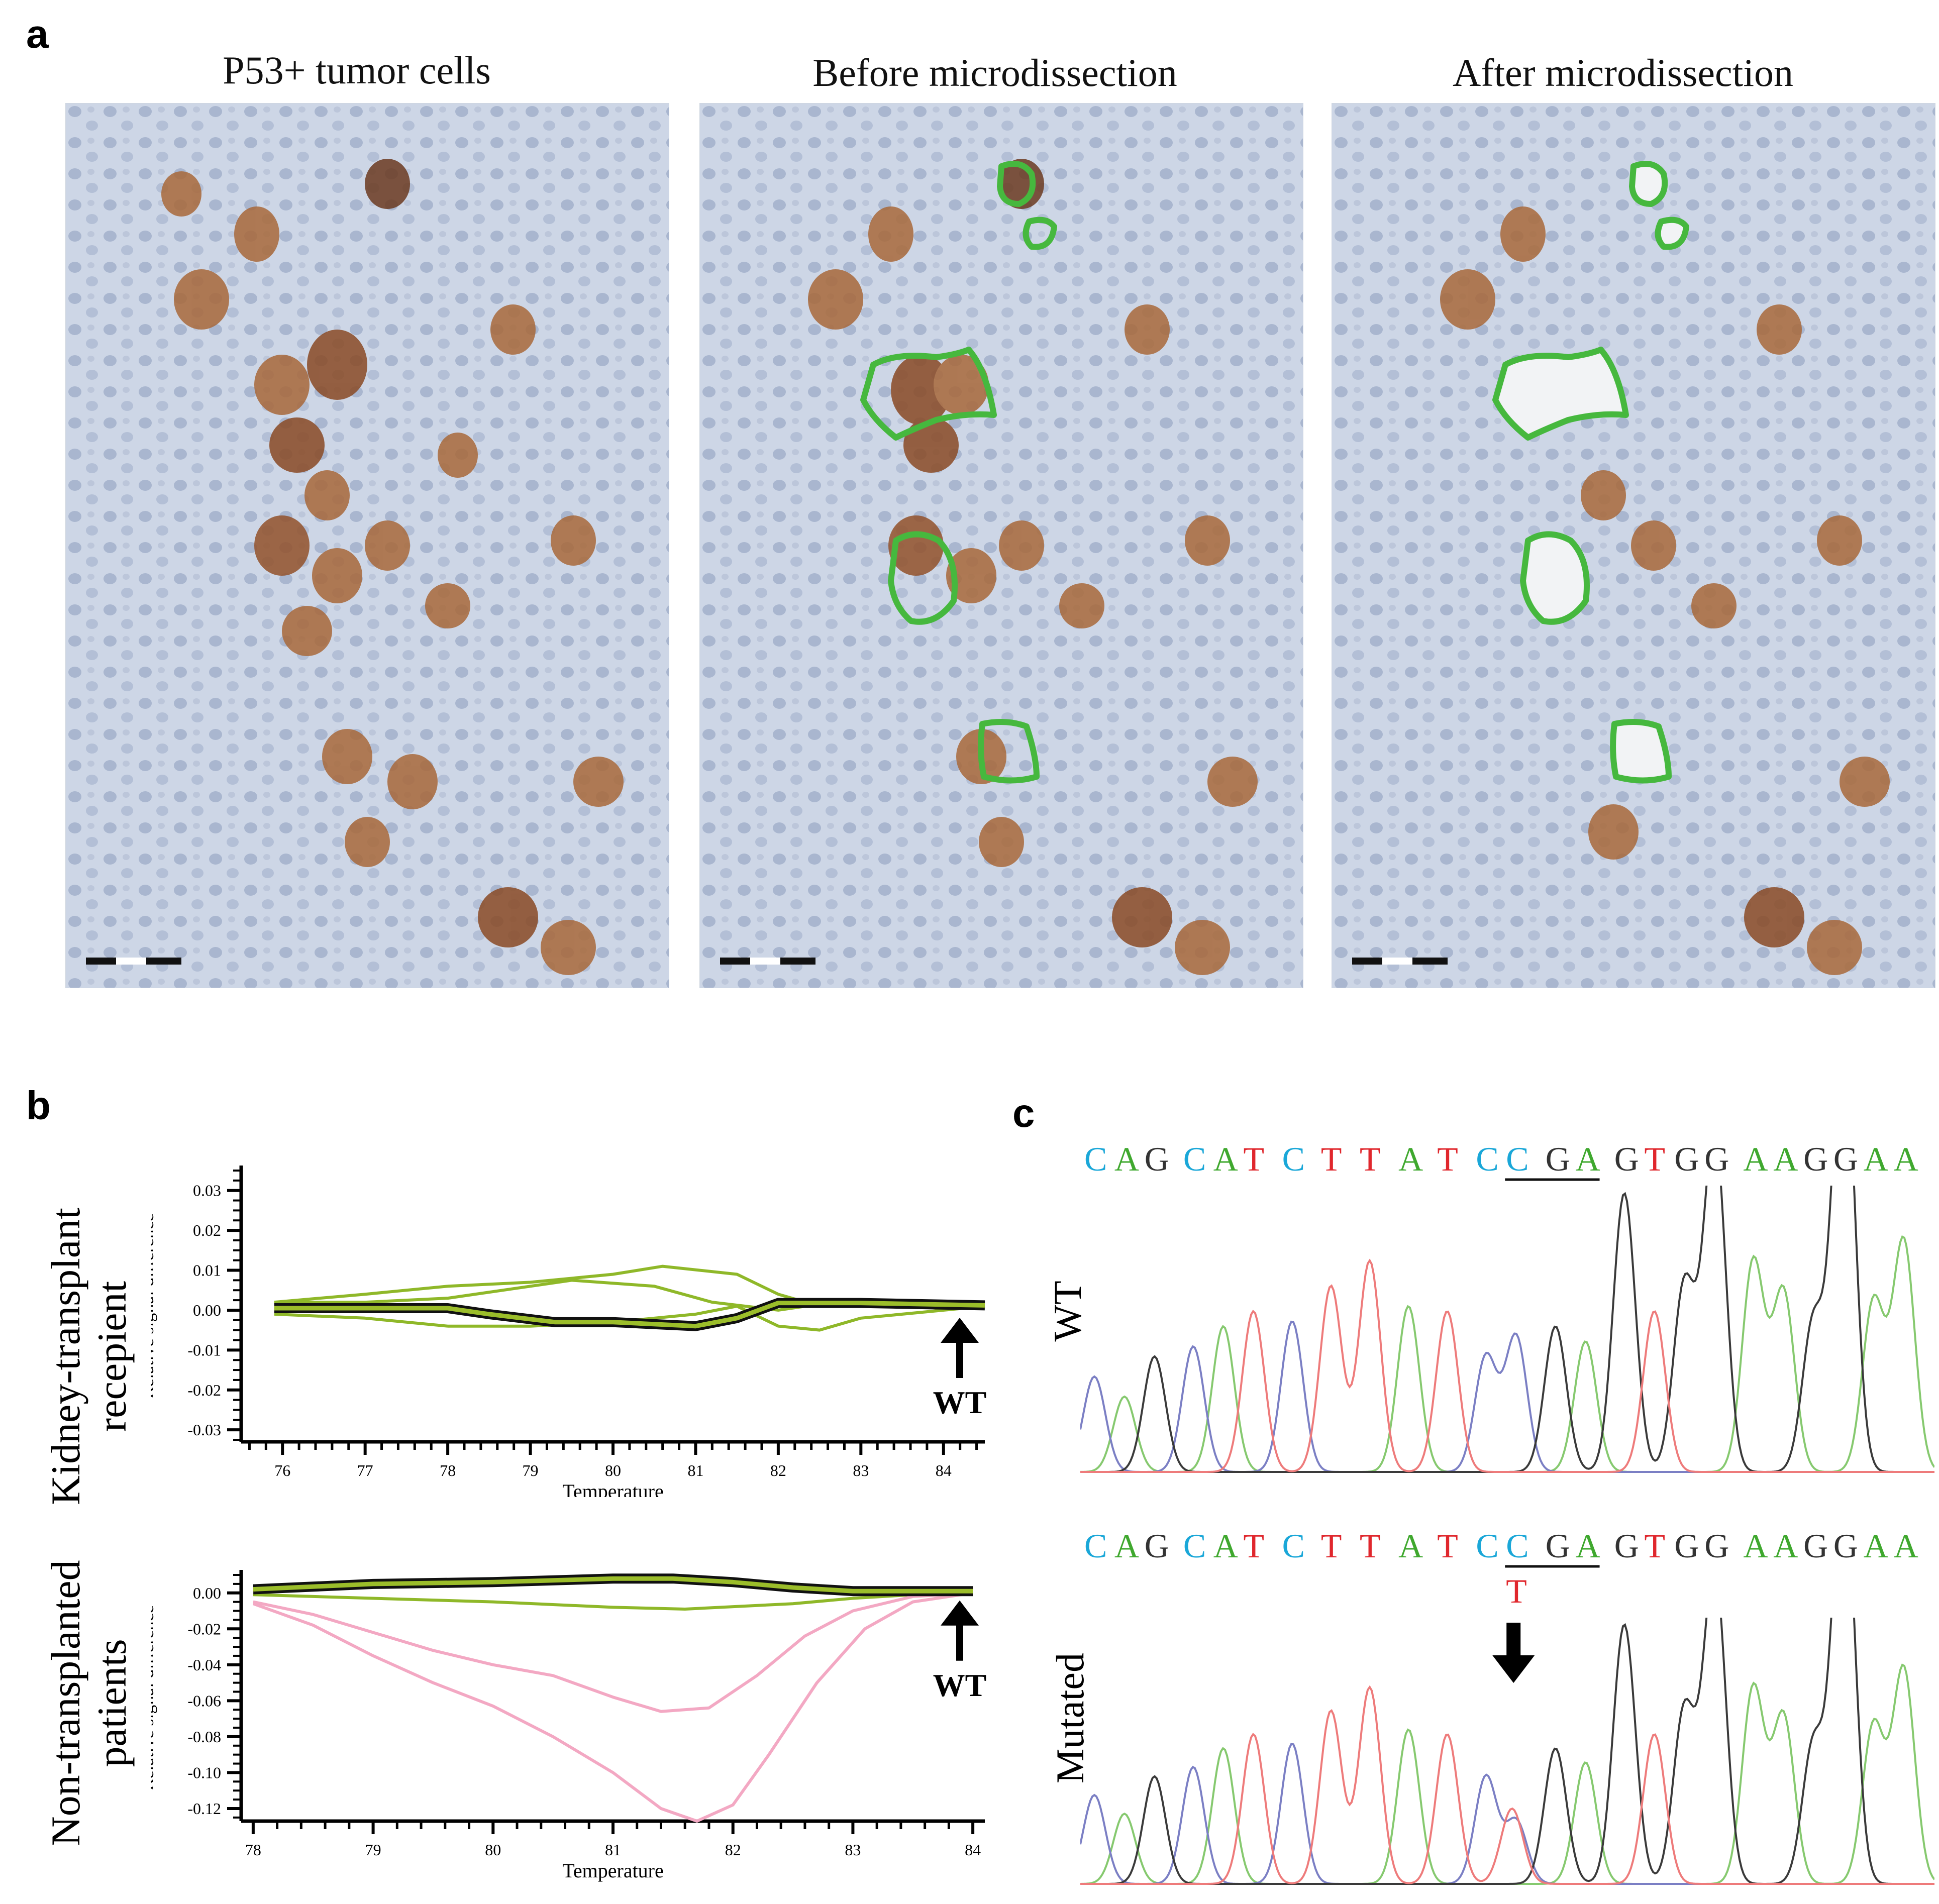 Image resolution: width=1939 pixels, height=1904 pixels. What do you see at coordinates (253, 1850) in the screenshot?
I see `x-tick-label: 78` at bounding box center [253, 1850].